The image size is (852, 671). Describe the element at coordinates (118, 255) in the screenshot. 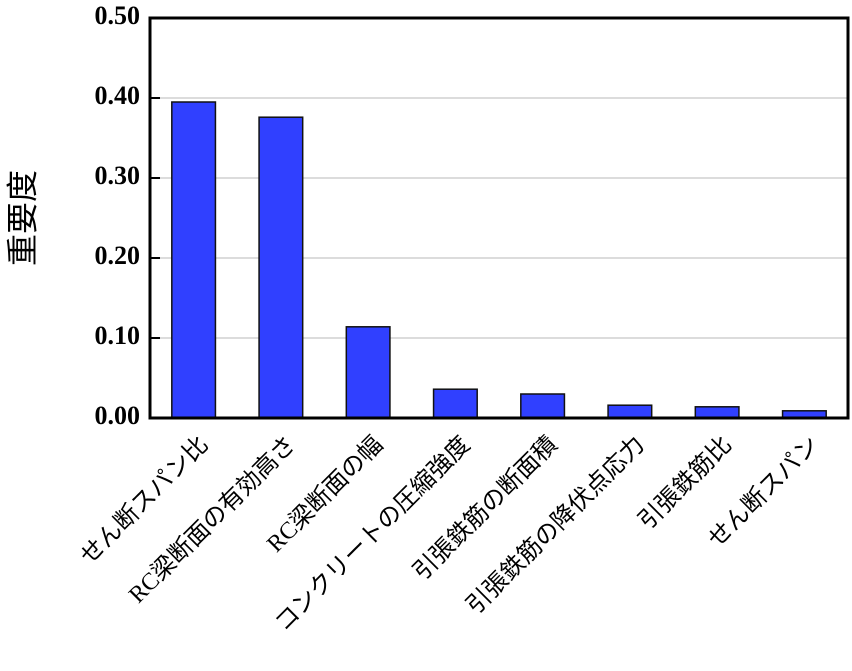

I see `y-tick-label: 0.20` at that location.